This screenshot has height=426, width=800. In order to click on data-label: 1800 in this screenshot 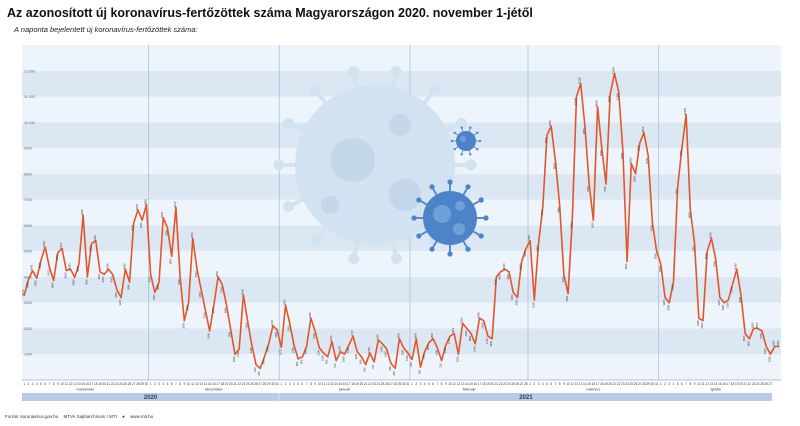, I will do `click(470, 338)`.